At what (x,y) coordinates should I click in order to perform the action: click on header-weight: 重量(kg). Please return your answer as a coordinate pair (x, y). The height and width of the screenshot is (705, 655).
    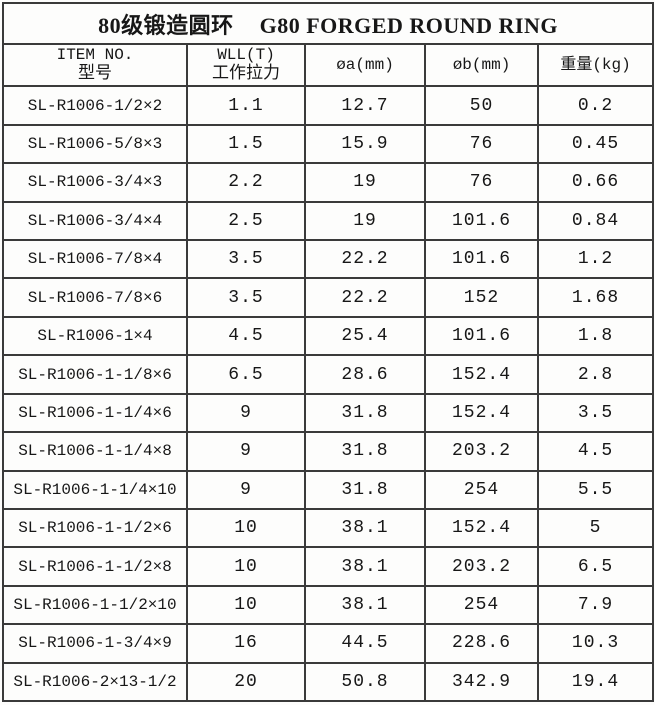
    Looking at the image, I should click on (595, 64).